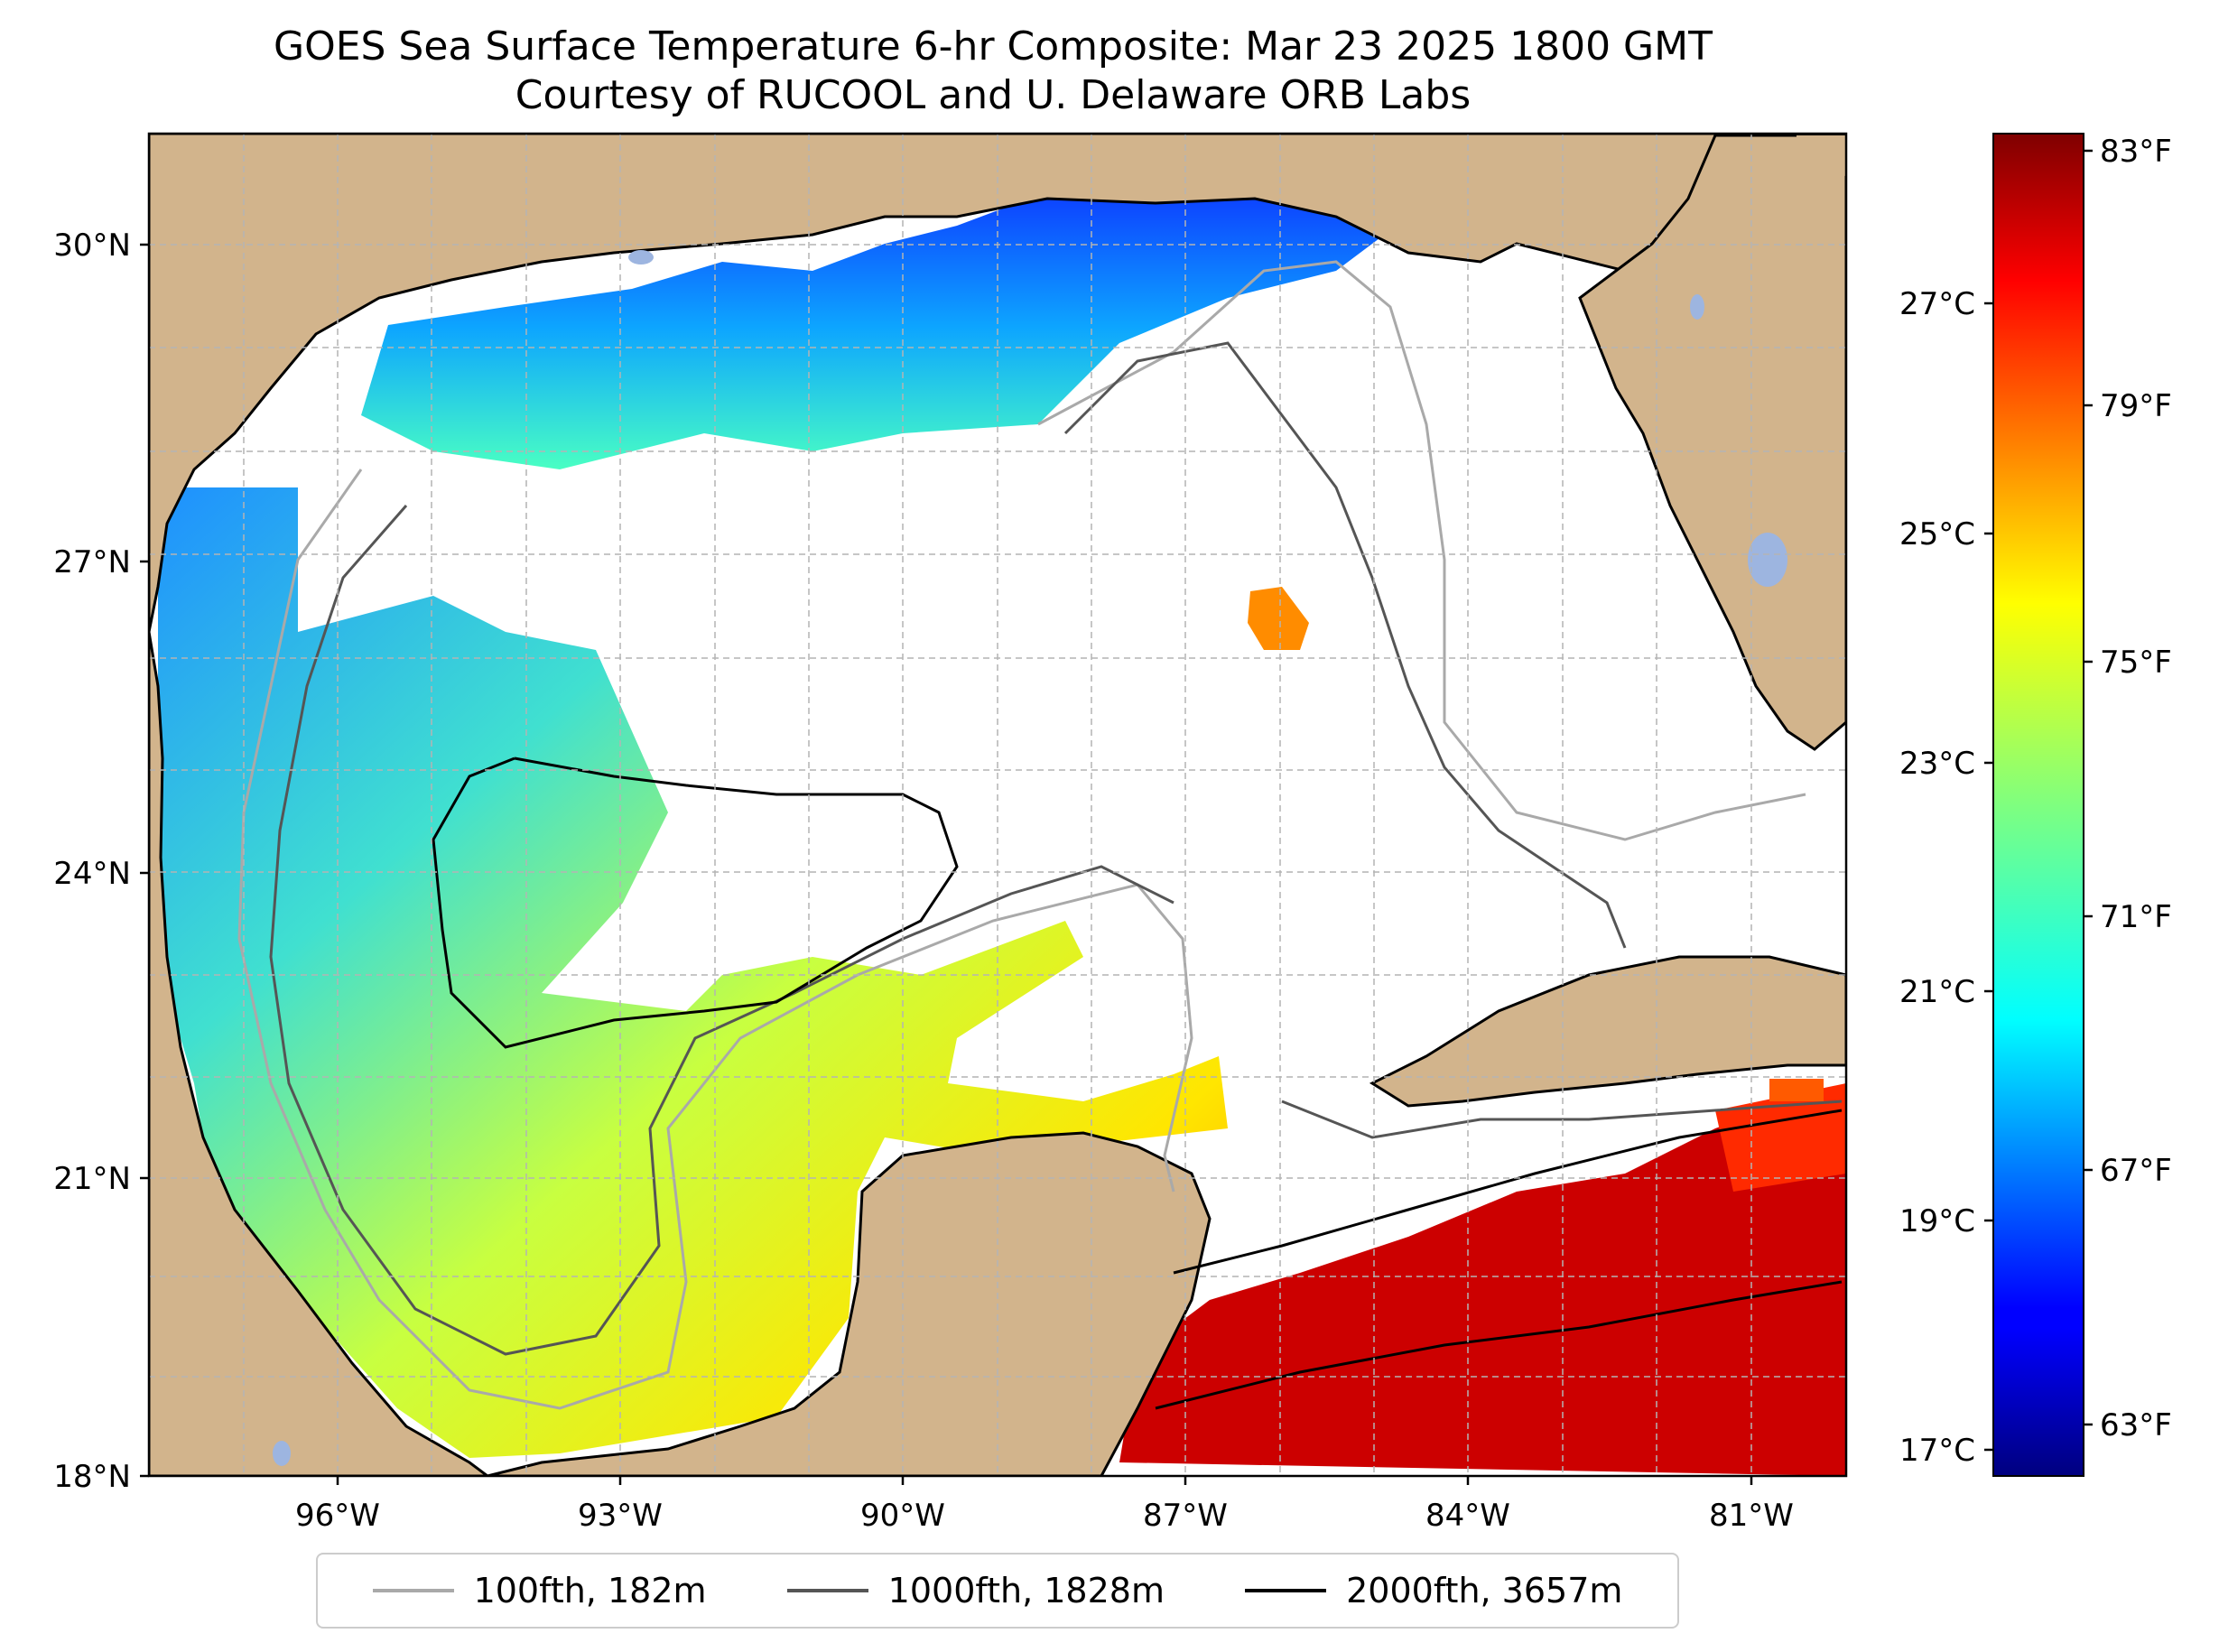 The image size is (2219, 1652). What do you see at coordinates (1937, 1221) in the screenshot?
I see `colorbar-celsius-label: 19°C` at bounding box center [1937, 1221].